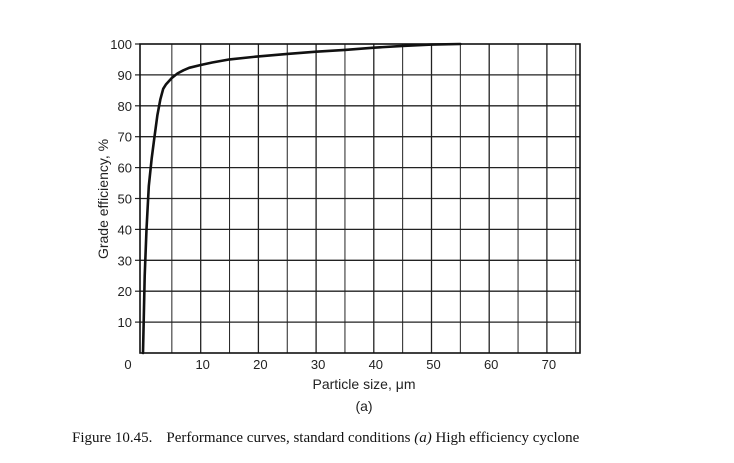 The width and height of the screenshot is (734, 463). I want to click on y-tick-label: 50, so click(125, 199).